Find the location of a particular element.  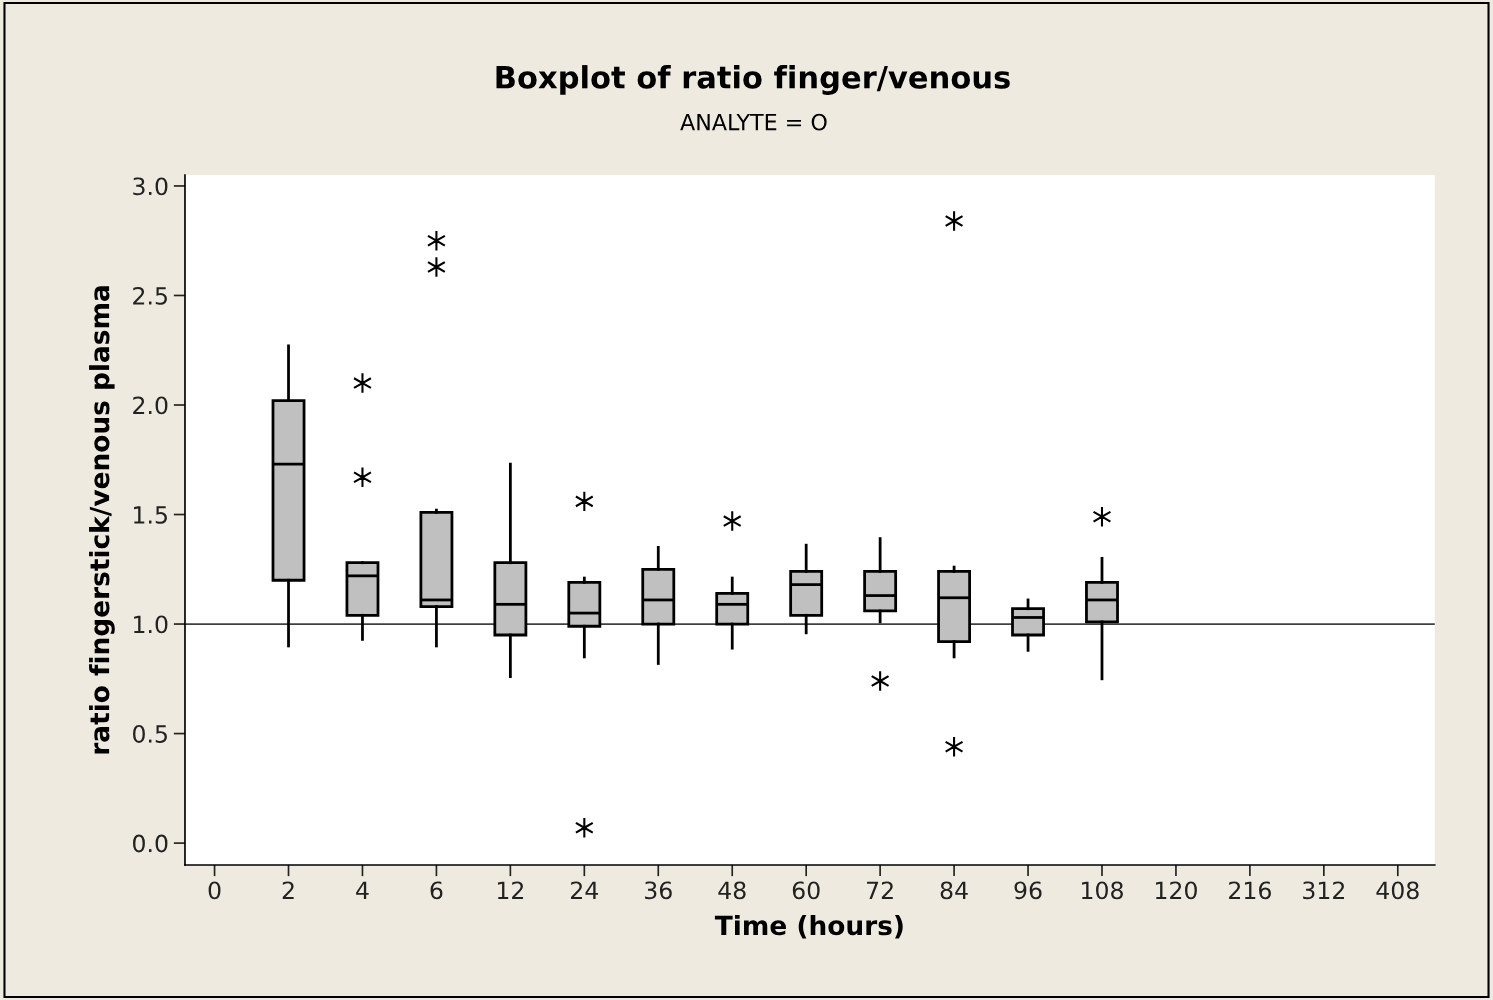

x-tick-label: 108 is located at coordinates (1102, 890).